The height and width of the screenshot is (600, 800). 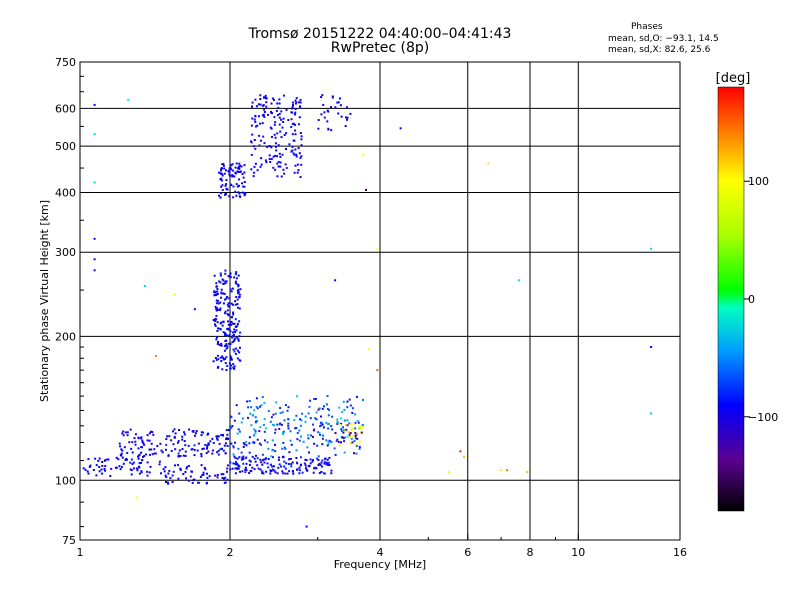 What do you see at coordinates (65, 336) in the screenshot?
I see `y-tick-label: 200` at bounding box center [65, 336].